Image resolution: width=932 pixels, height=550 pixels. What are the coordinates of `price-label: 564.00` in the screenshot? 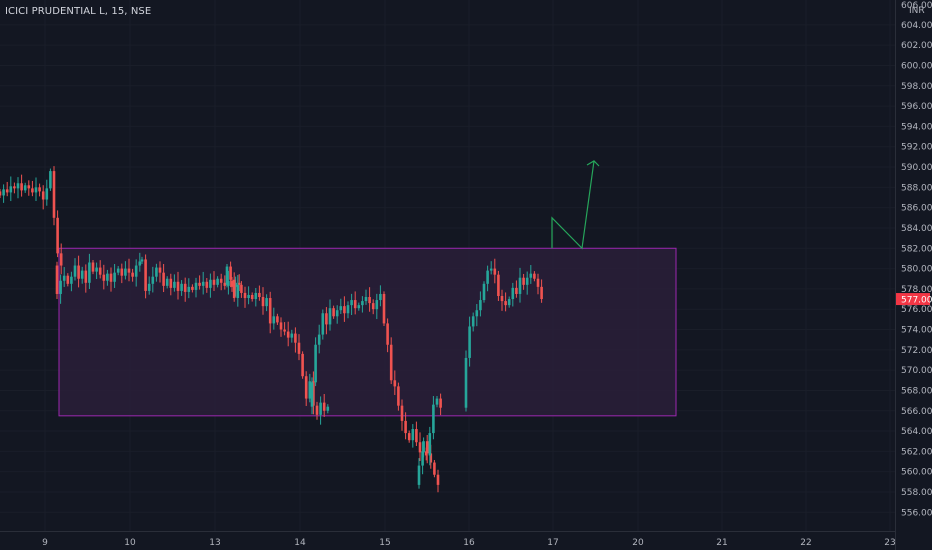 It's located at (916, 432).